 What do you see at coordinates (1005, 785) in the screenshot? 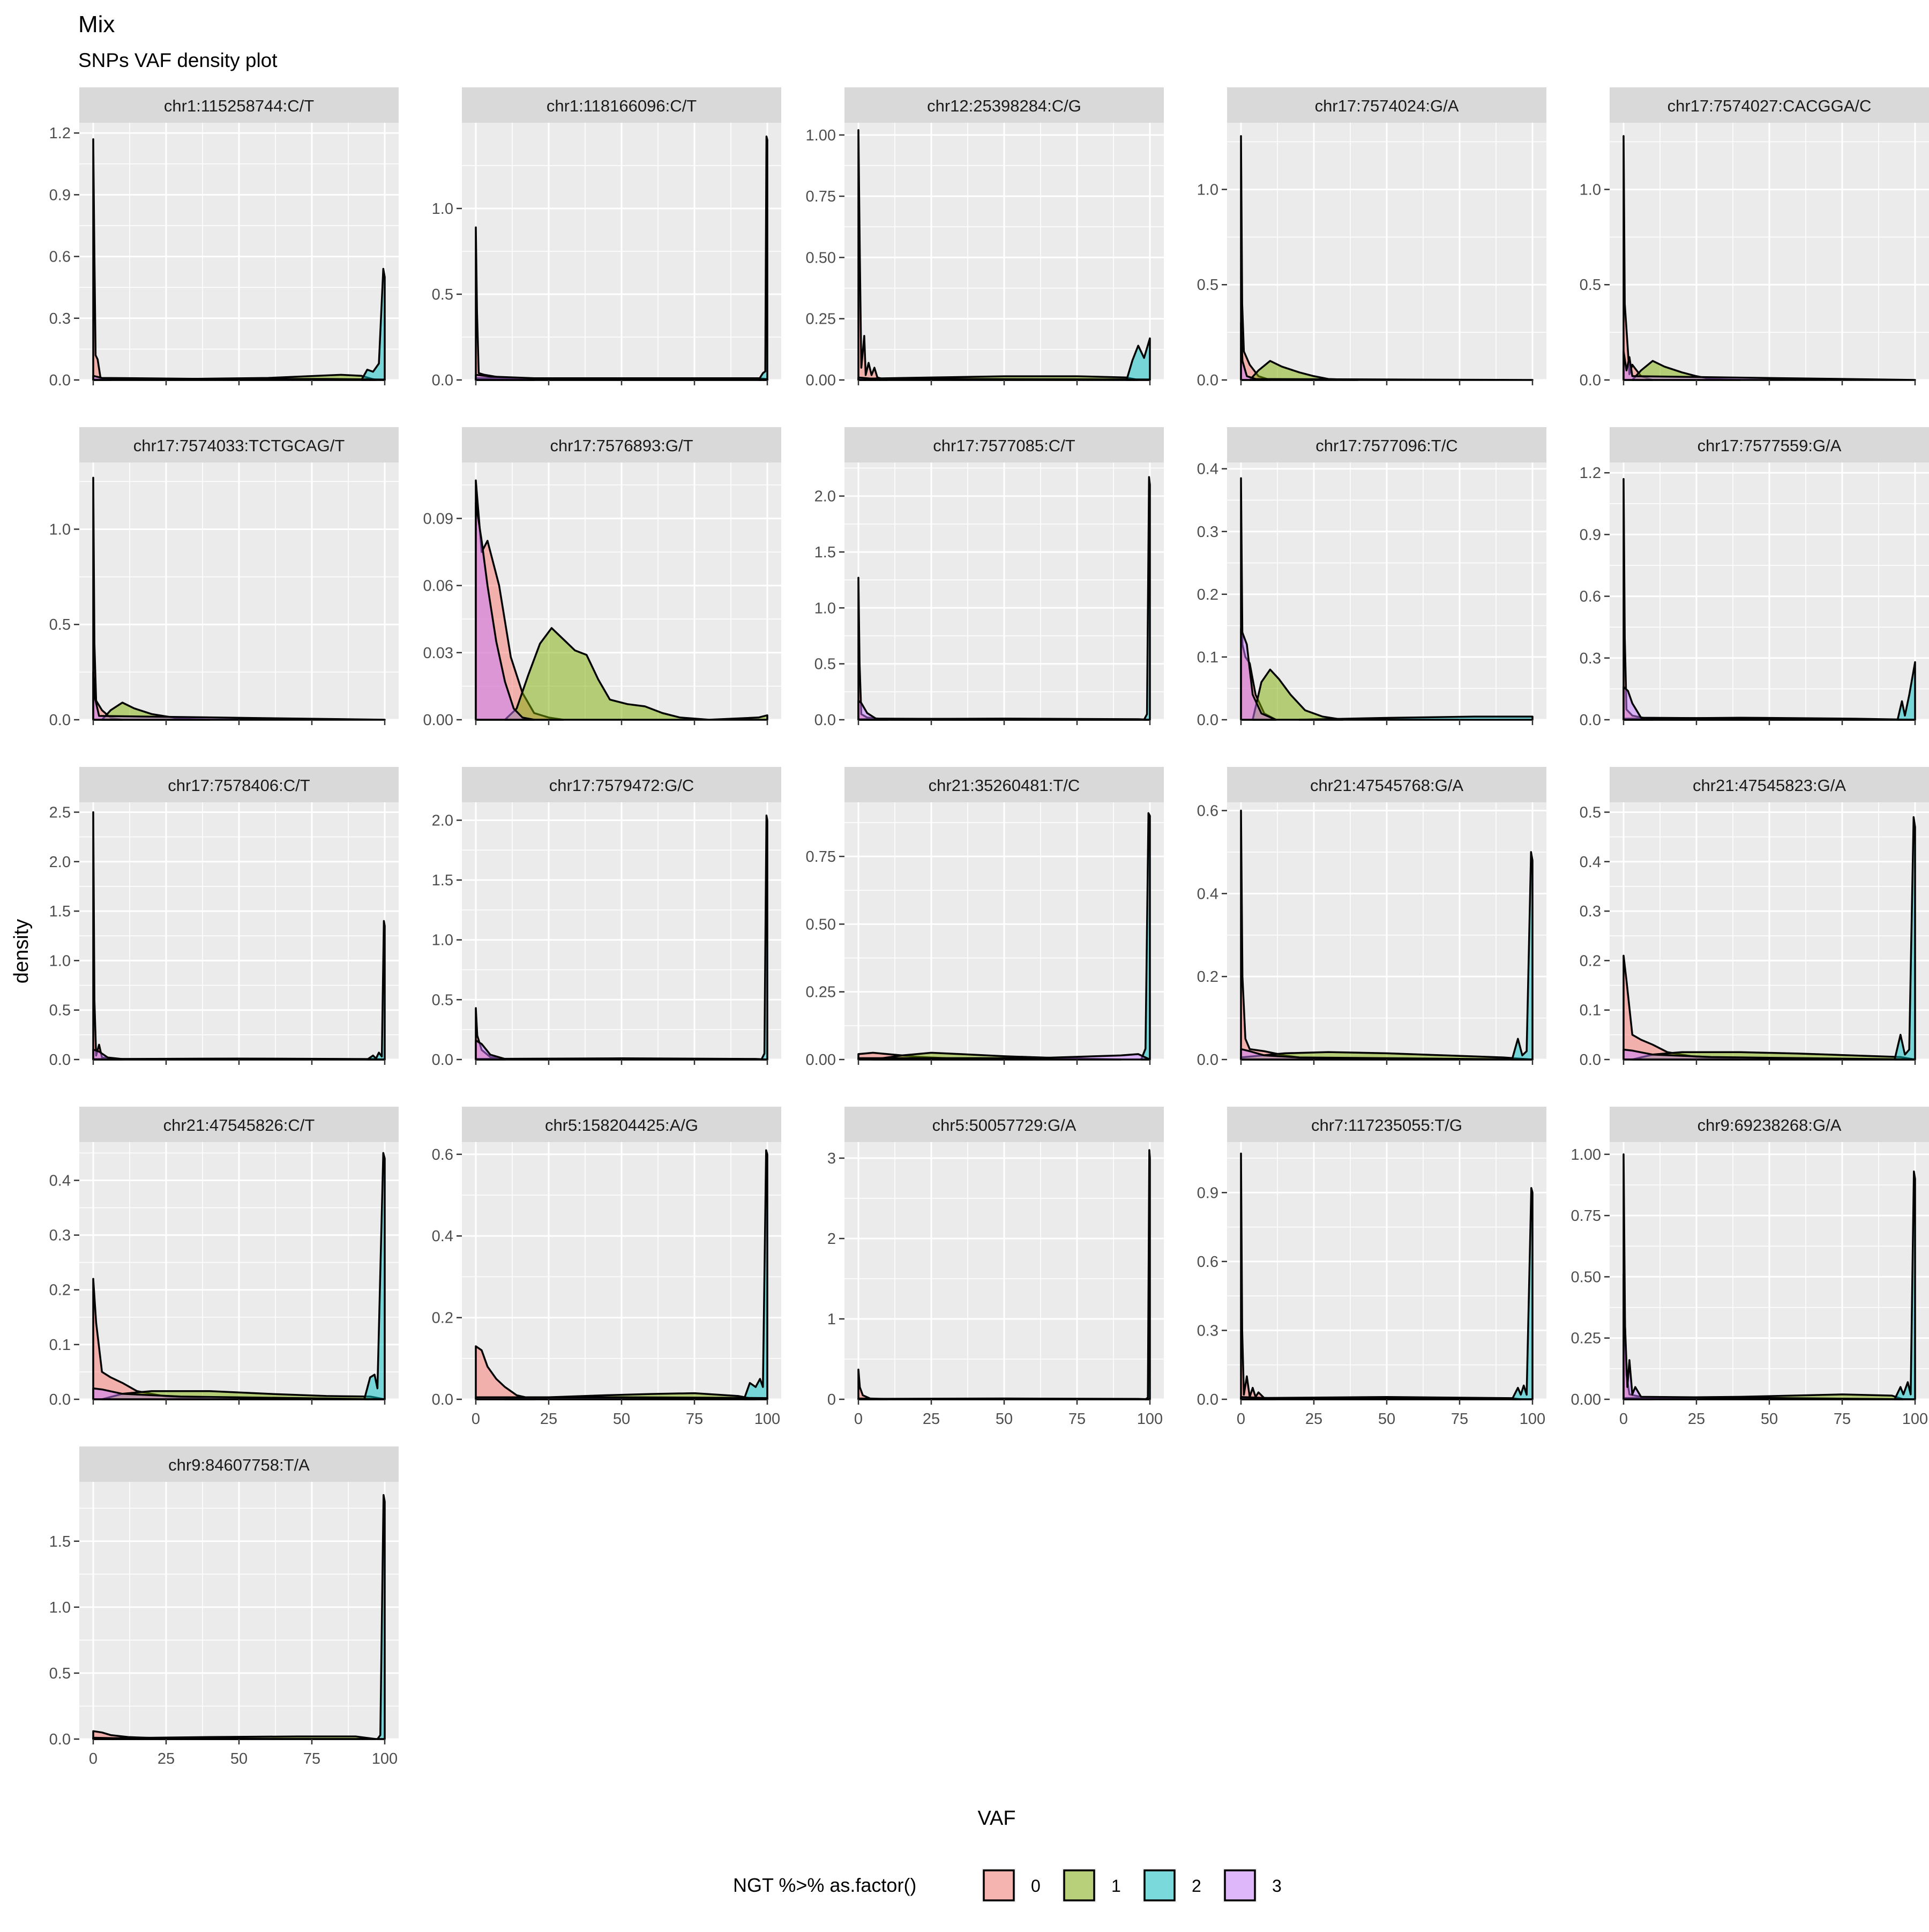
I see `facet-strip-label: chr21:35260481:T/C` at bounding box center [1005, 785].